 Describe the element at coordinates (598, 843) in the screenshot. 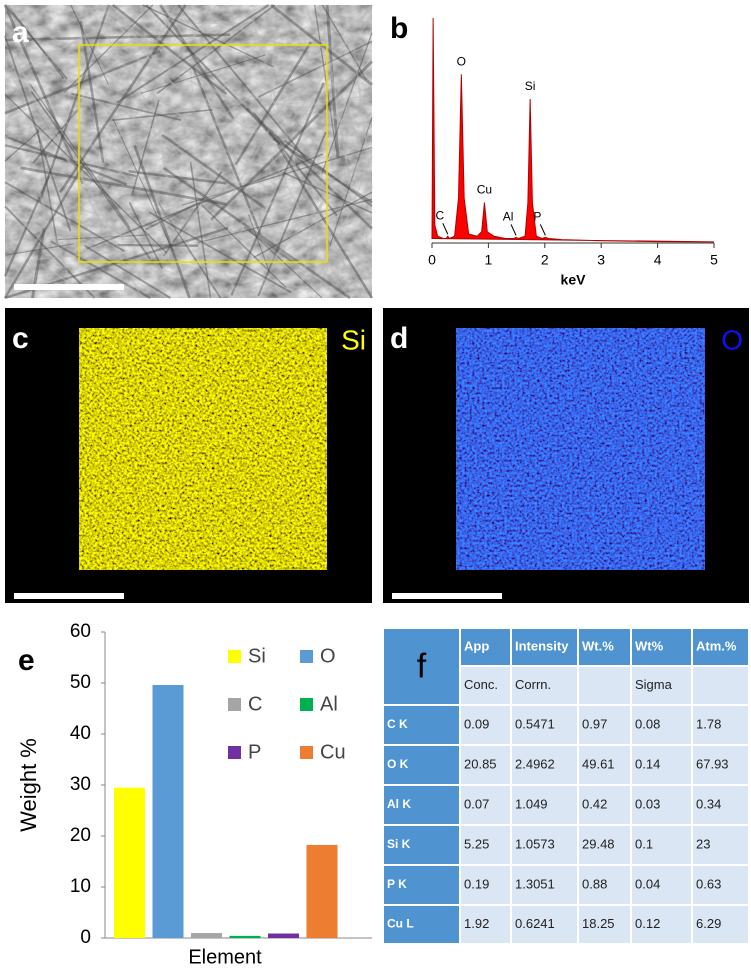

I see `table-value: 29.48` at that location.